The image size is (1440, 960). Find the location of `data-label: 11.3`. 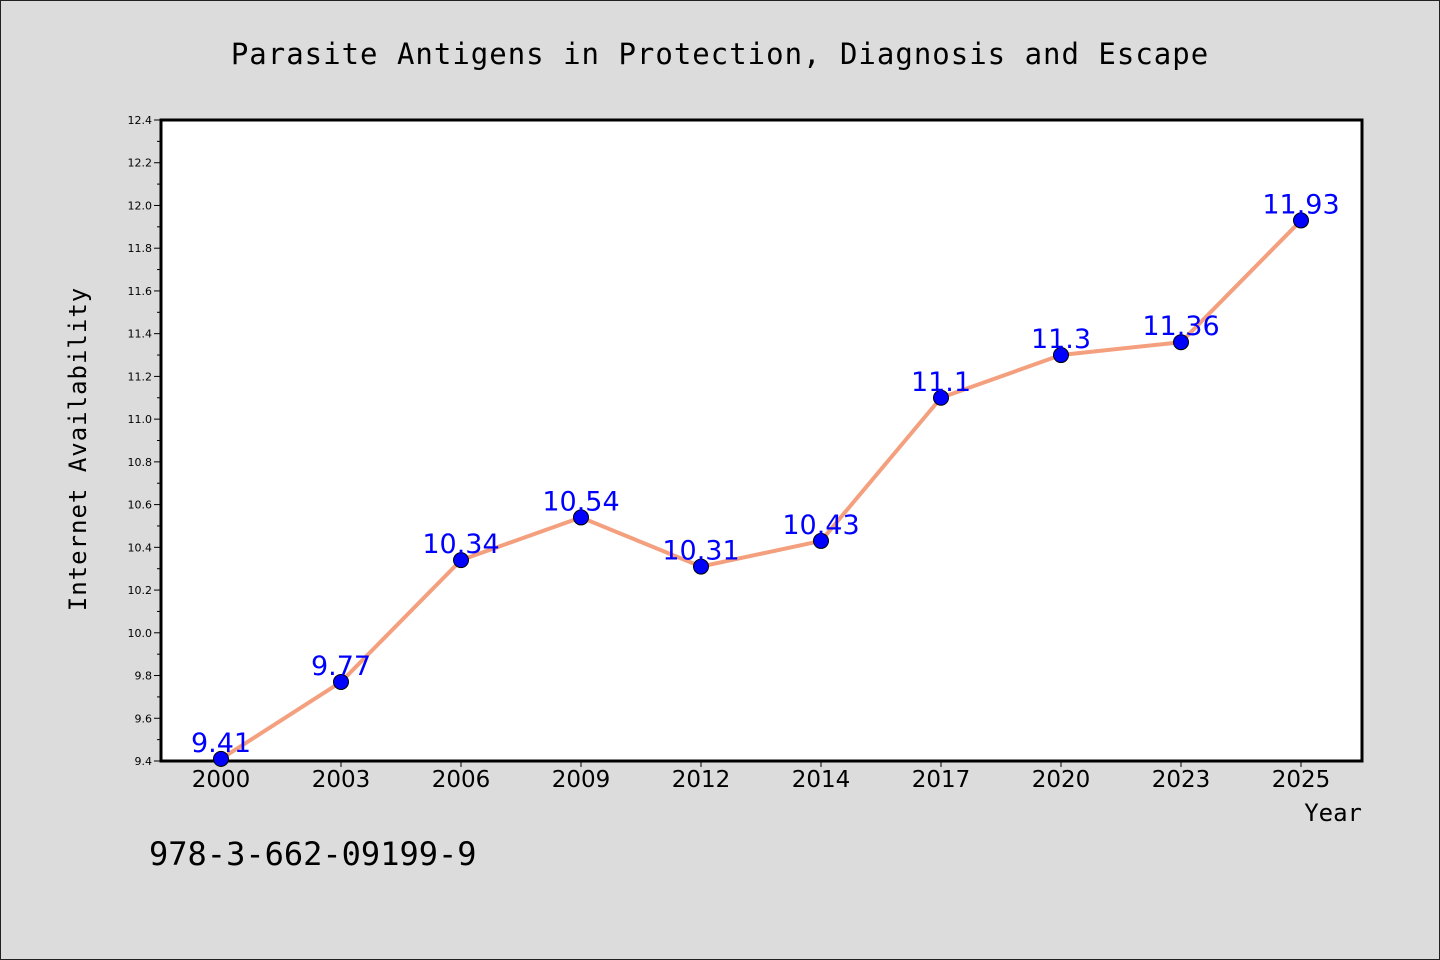

data-label: 11.3 is located at coordinates (1061, 339).